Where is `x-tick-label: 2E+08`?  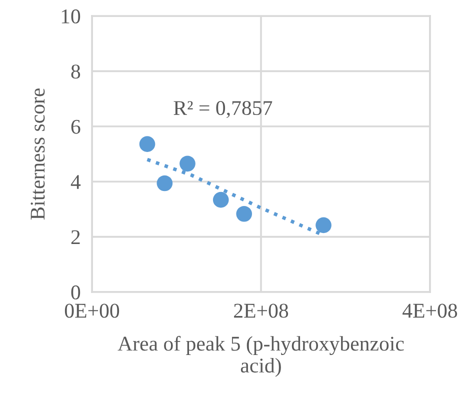 x-tick-label: 2E+08 is located at coordinates (261, 311).